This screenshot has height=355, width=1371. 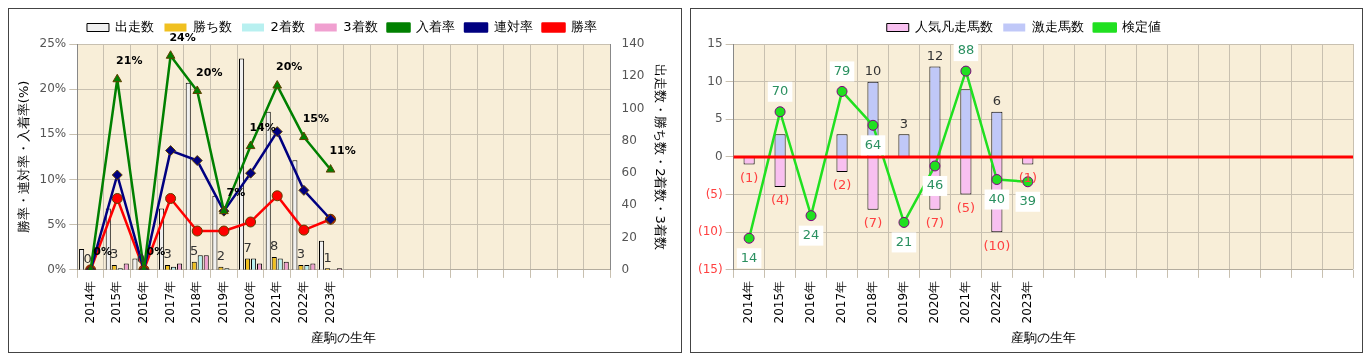 What do you see at coordinates (629, 139) in the screenshot?
I see `y2-tick-label: 80` at bounding box center [629, 139].